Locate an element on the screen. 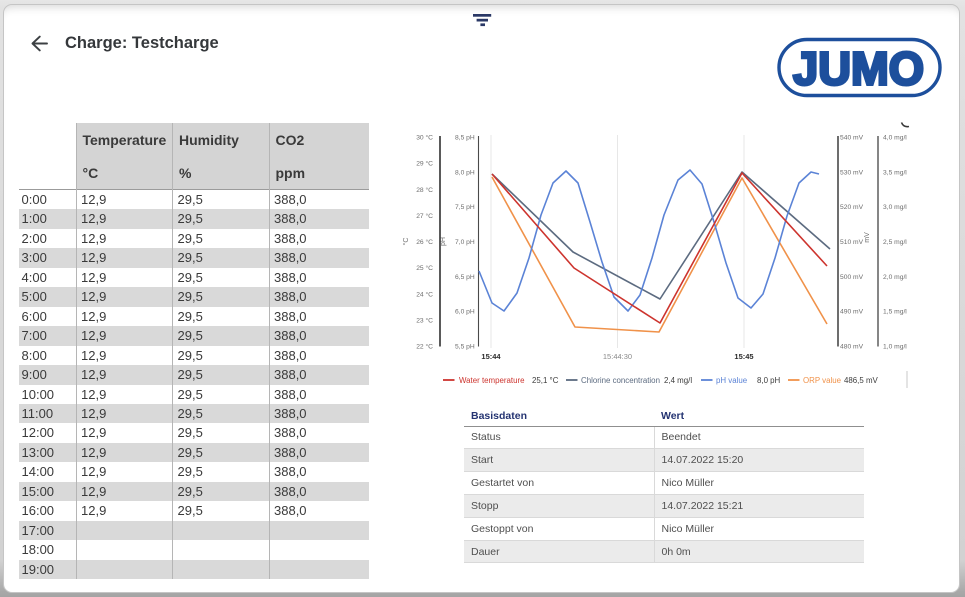 This screenshot has width=965, height=597. svg-text: 5,5 pH is located at coordinates (465, 347).